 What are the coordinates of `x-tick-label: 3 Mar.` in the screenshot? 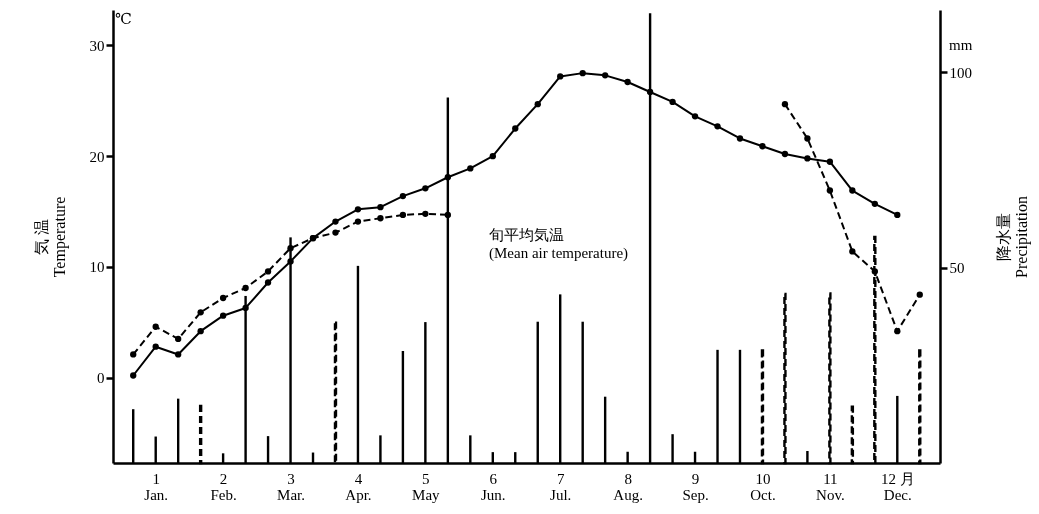 It's located at (291, 486).